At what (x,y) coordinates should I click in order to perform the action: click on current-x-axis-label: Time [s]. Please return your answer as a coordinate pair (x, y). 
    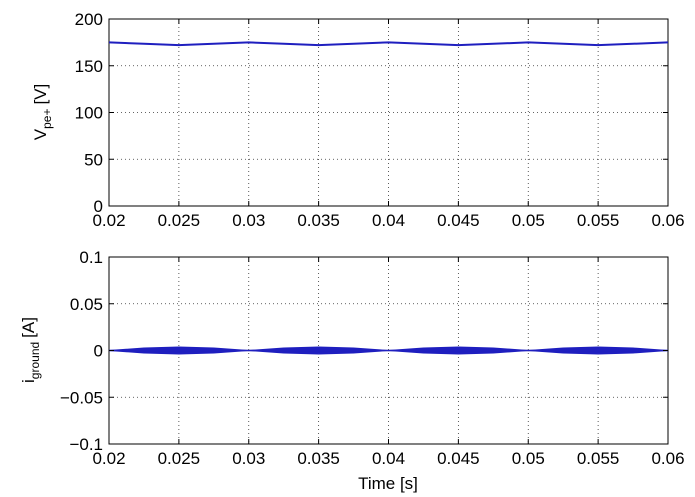
    Looking at the image, I should click on (388, 483).